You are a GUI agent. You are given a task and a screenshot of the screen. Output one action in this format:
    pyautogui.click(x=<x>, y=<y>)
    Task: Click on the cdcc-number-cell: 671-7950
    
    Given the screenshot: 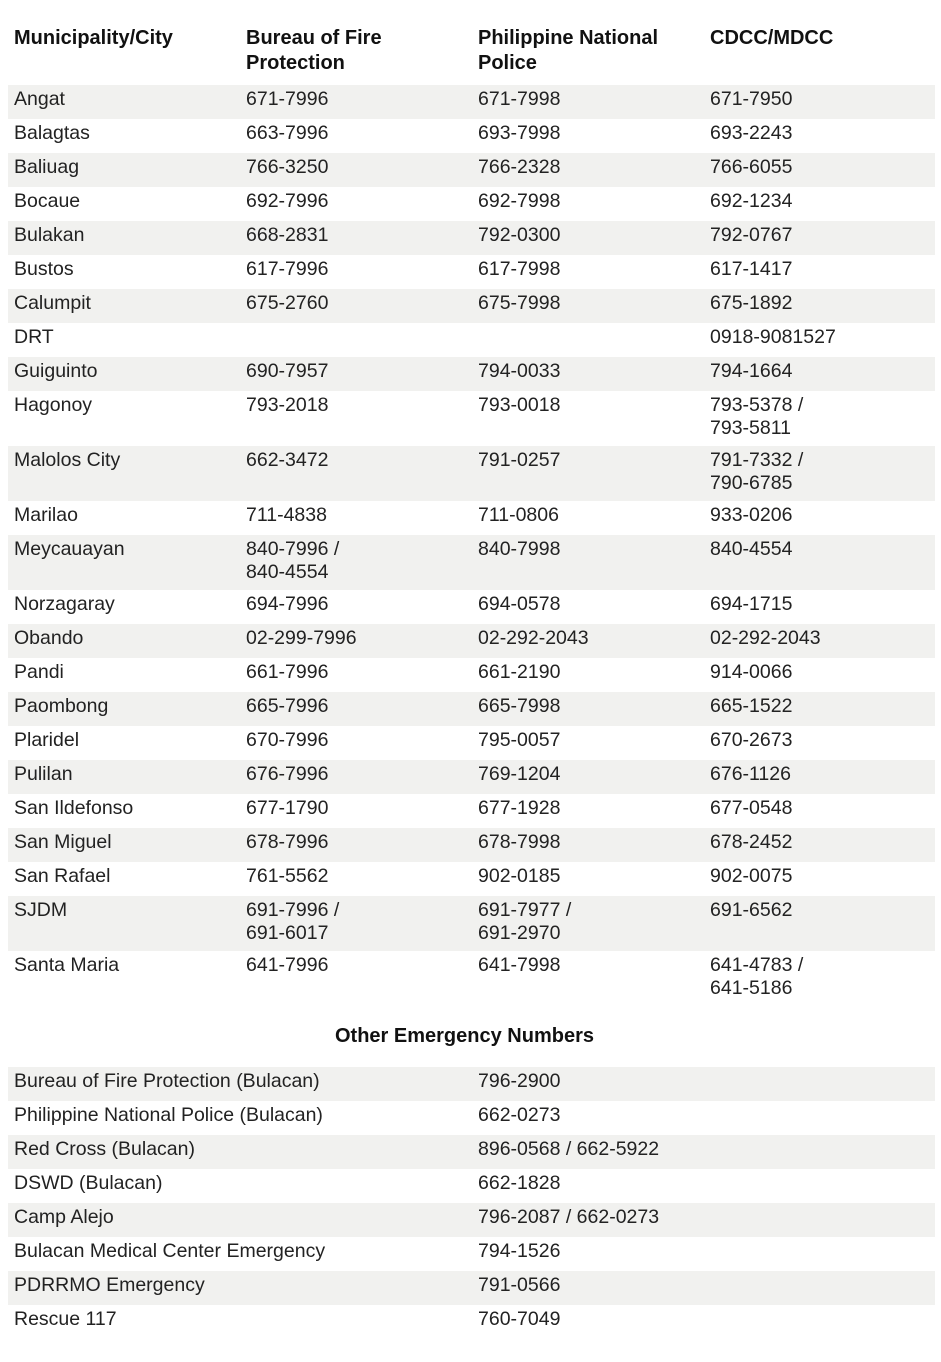 What is the action you would take?
    pyautogui.click(x=819, y=102)
    